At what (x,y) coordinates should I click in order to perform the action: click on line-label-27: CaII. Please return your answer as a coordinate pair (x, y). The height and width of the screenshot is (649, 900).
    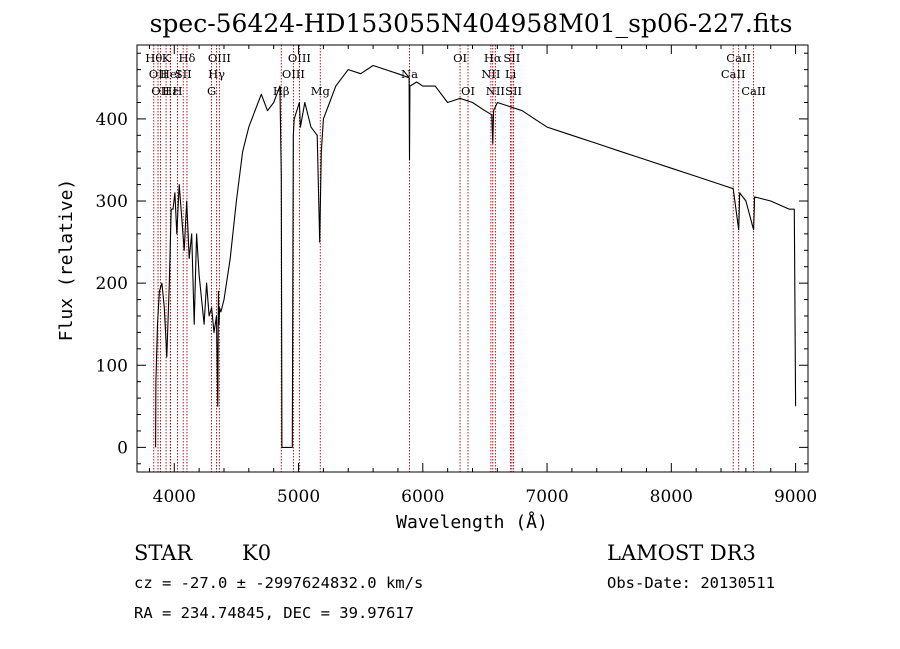
    Looking at the image, I should click on (753, 91).